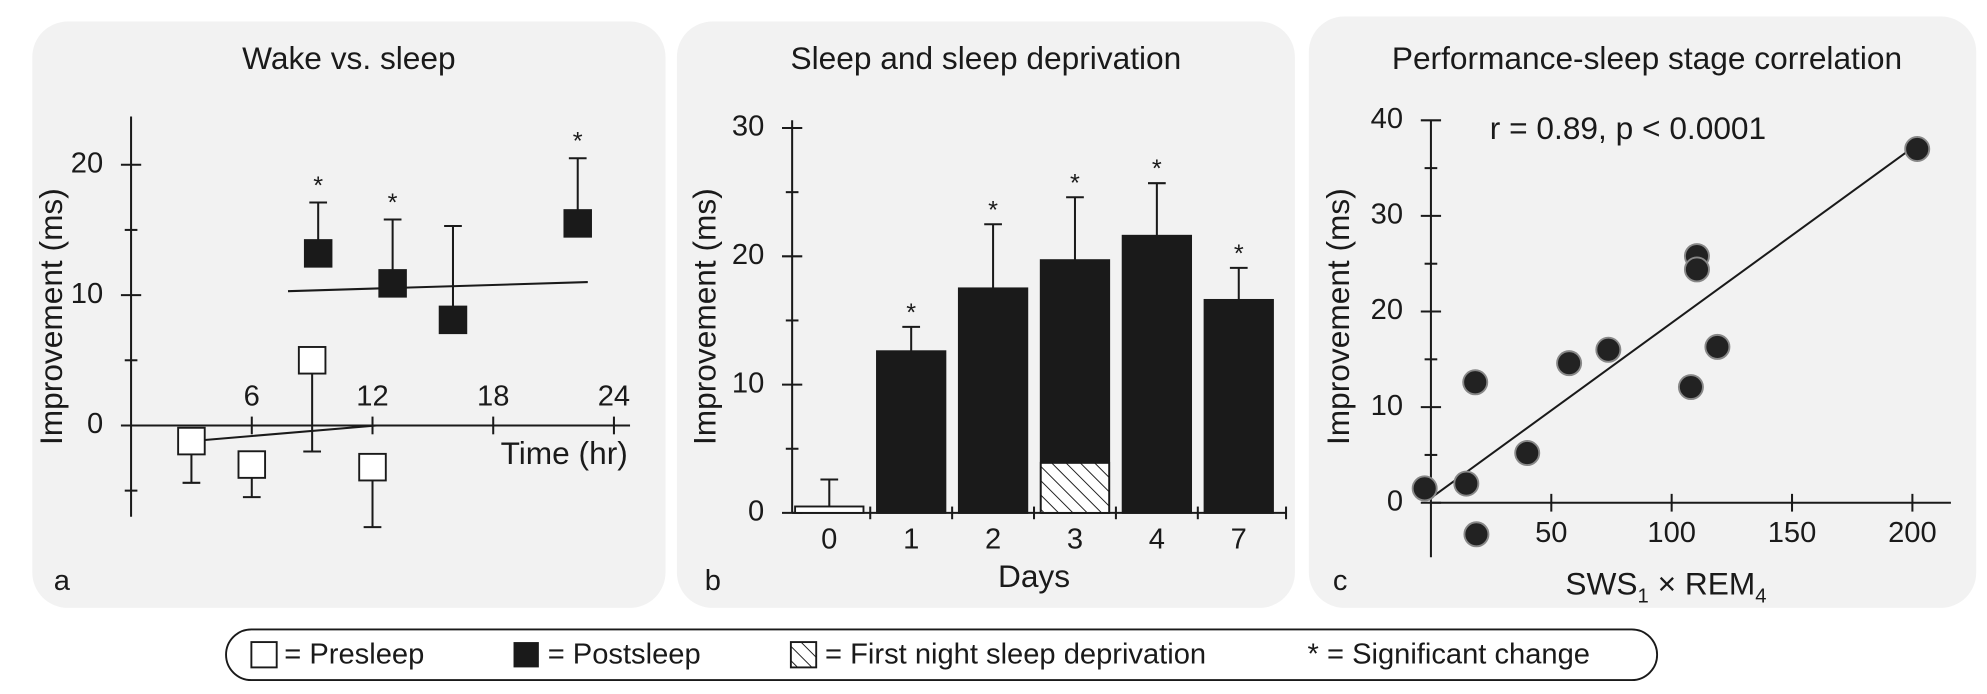 The width and height of the screenshot is (1987, 694). I want to click on x-axis-label: SWS1 × REM4, so click(1665, 587).